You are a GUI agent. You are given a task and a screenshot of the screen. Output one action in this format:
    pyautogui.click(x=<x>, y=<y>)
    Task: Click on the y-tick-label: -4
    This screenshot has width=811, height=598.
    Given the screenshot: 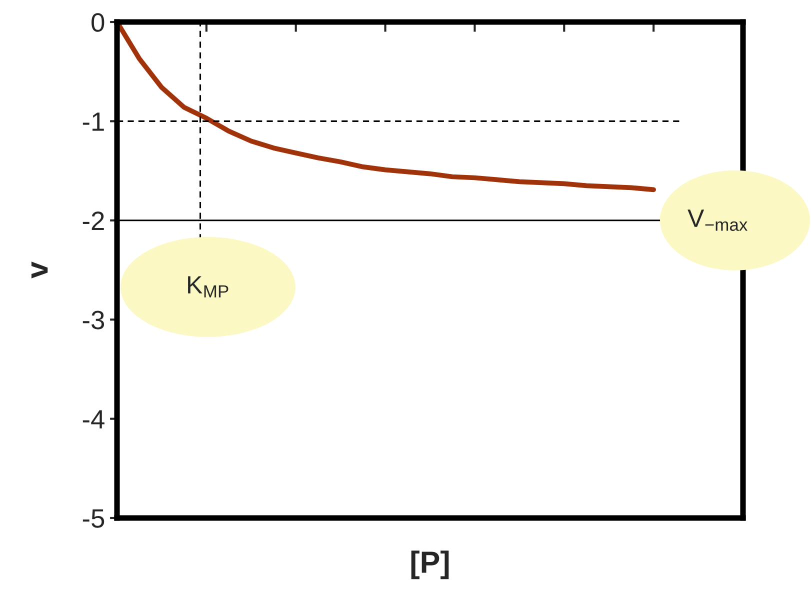 What is the action you would take?
    pyautogui.click(x=93, y=419)
    